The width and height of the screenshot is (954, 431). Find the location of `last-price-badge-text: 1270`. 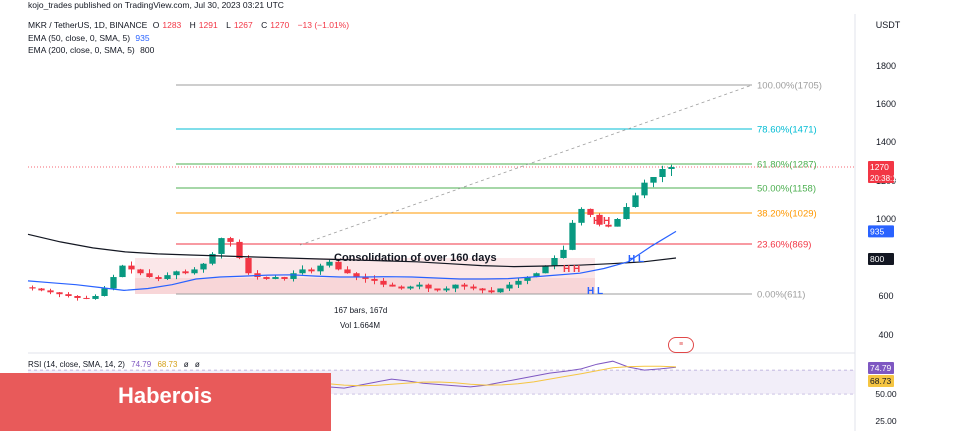

last-price-badge-text: 1270 is located at coordinates (879, 167).